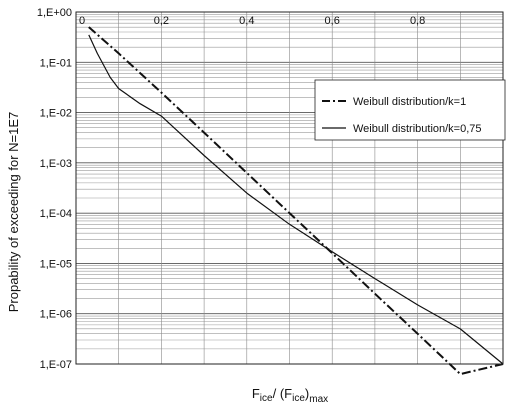  I want to click on y-tick-label: 1,E-02, so click(56, 114).